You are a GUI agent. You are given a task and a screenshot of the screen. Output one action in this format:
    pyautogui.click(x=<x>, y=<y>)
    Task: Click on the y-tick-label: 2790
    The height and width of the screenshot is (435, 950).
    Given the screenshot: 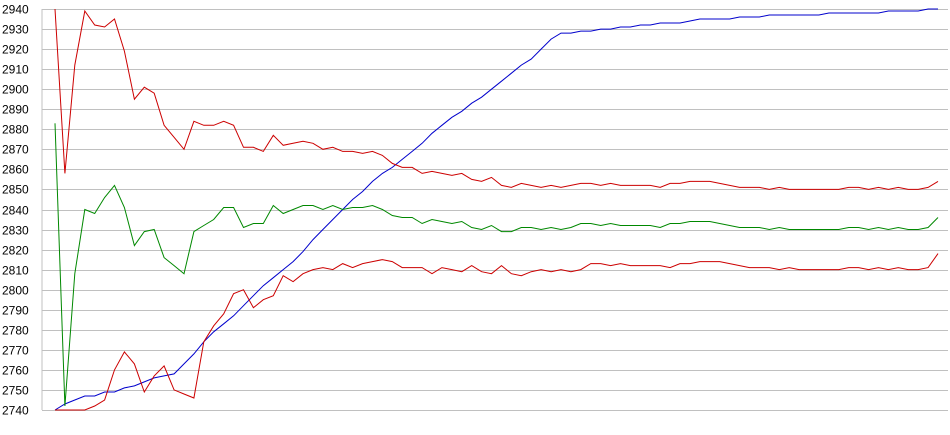 What is the action you would take?
    pyautogui.click(x=15, y=311)
    